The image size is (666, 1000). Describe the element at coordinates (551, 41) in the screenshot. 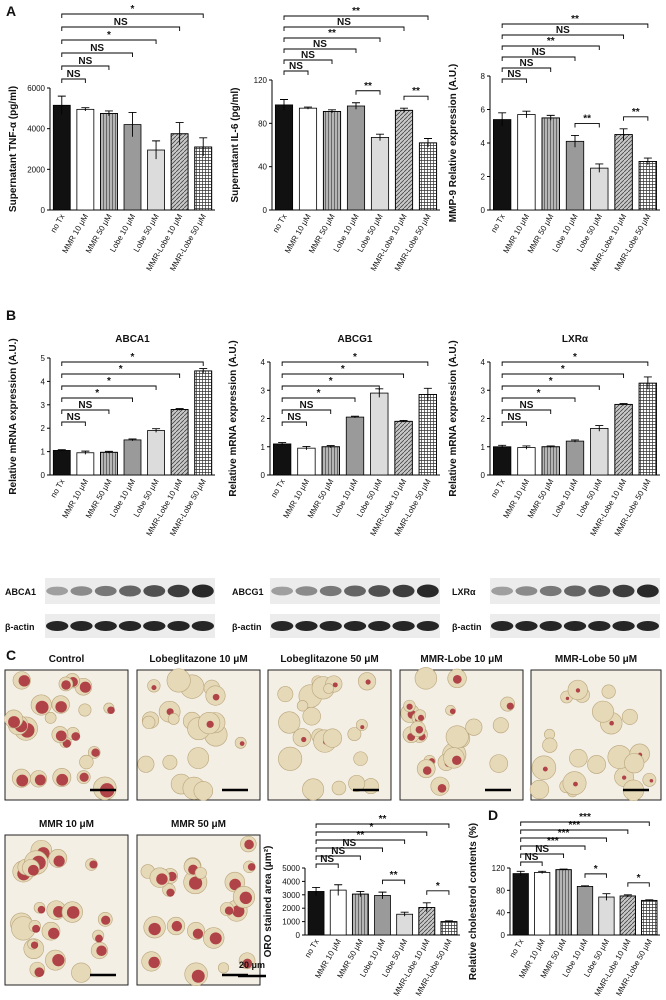

I see `significance-label: **` at that location.